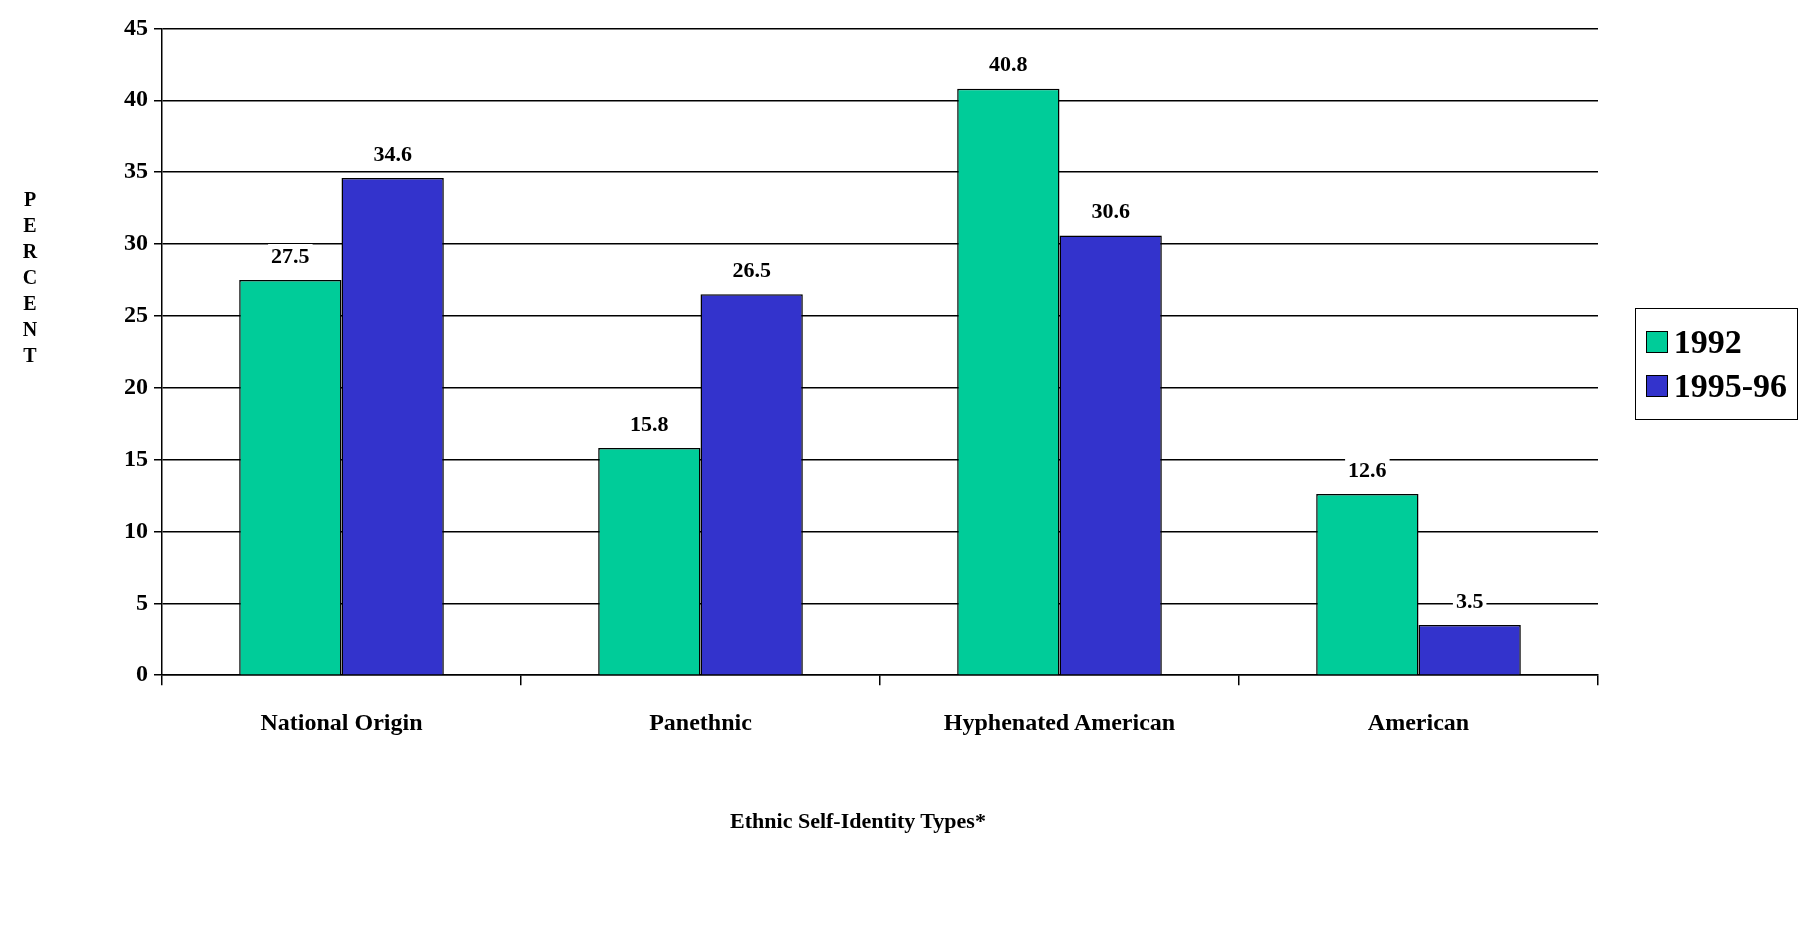  I want to click on x-axis-title: Ethnic Self-Identity Types*, so click(858, 821).